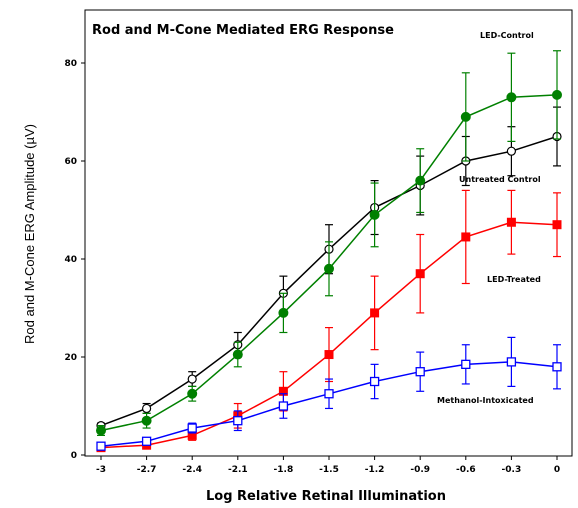  I want to click on x-tick-label: -0.3, so click(512, 470).